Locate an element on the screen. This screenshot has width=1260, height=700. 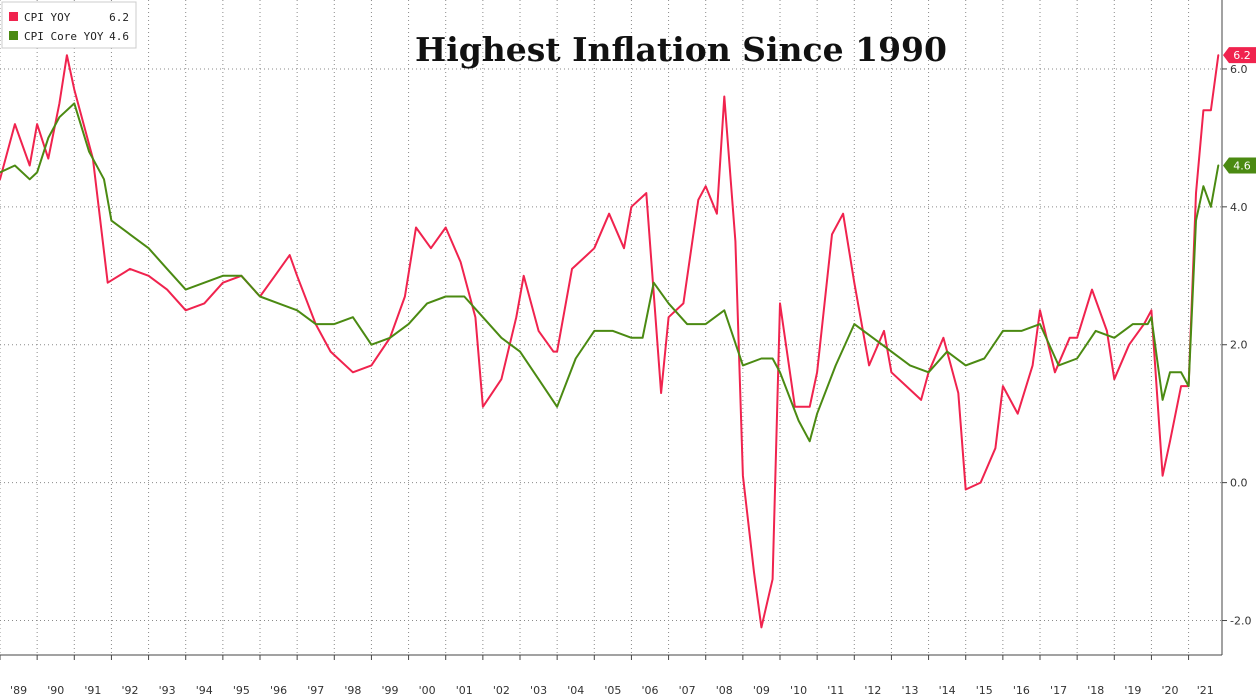
x-tick-label: '92 is located at coordinates (129, 690).